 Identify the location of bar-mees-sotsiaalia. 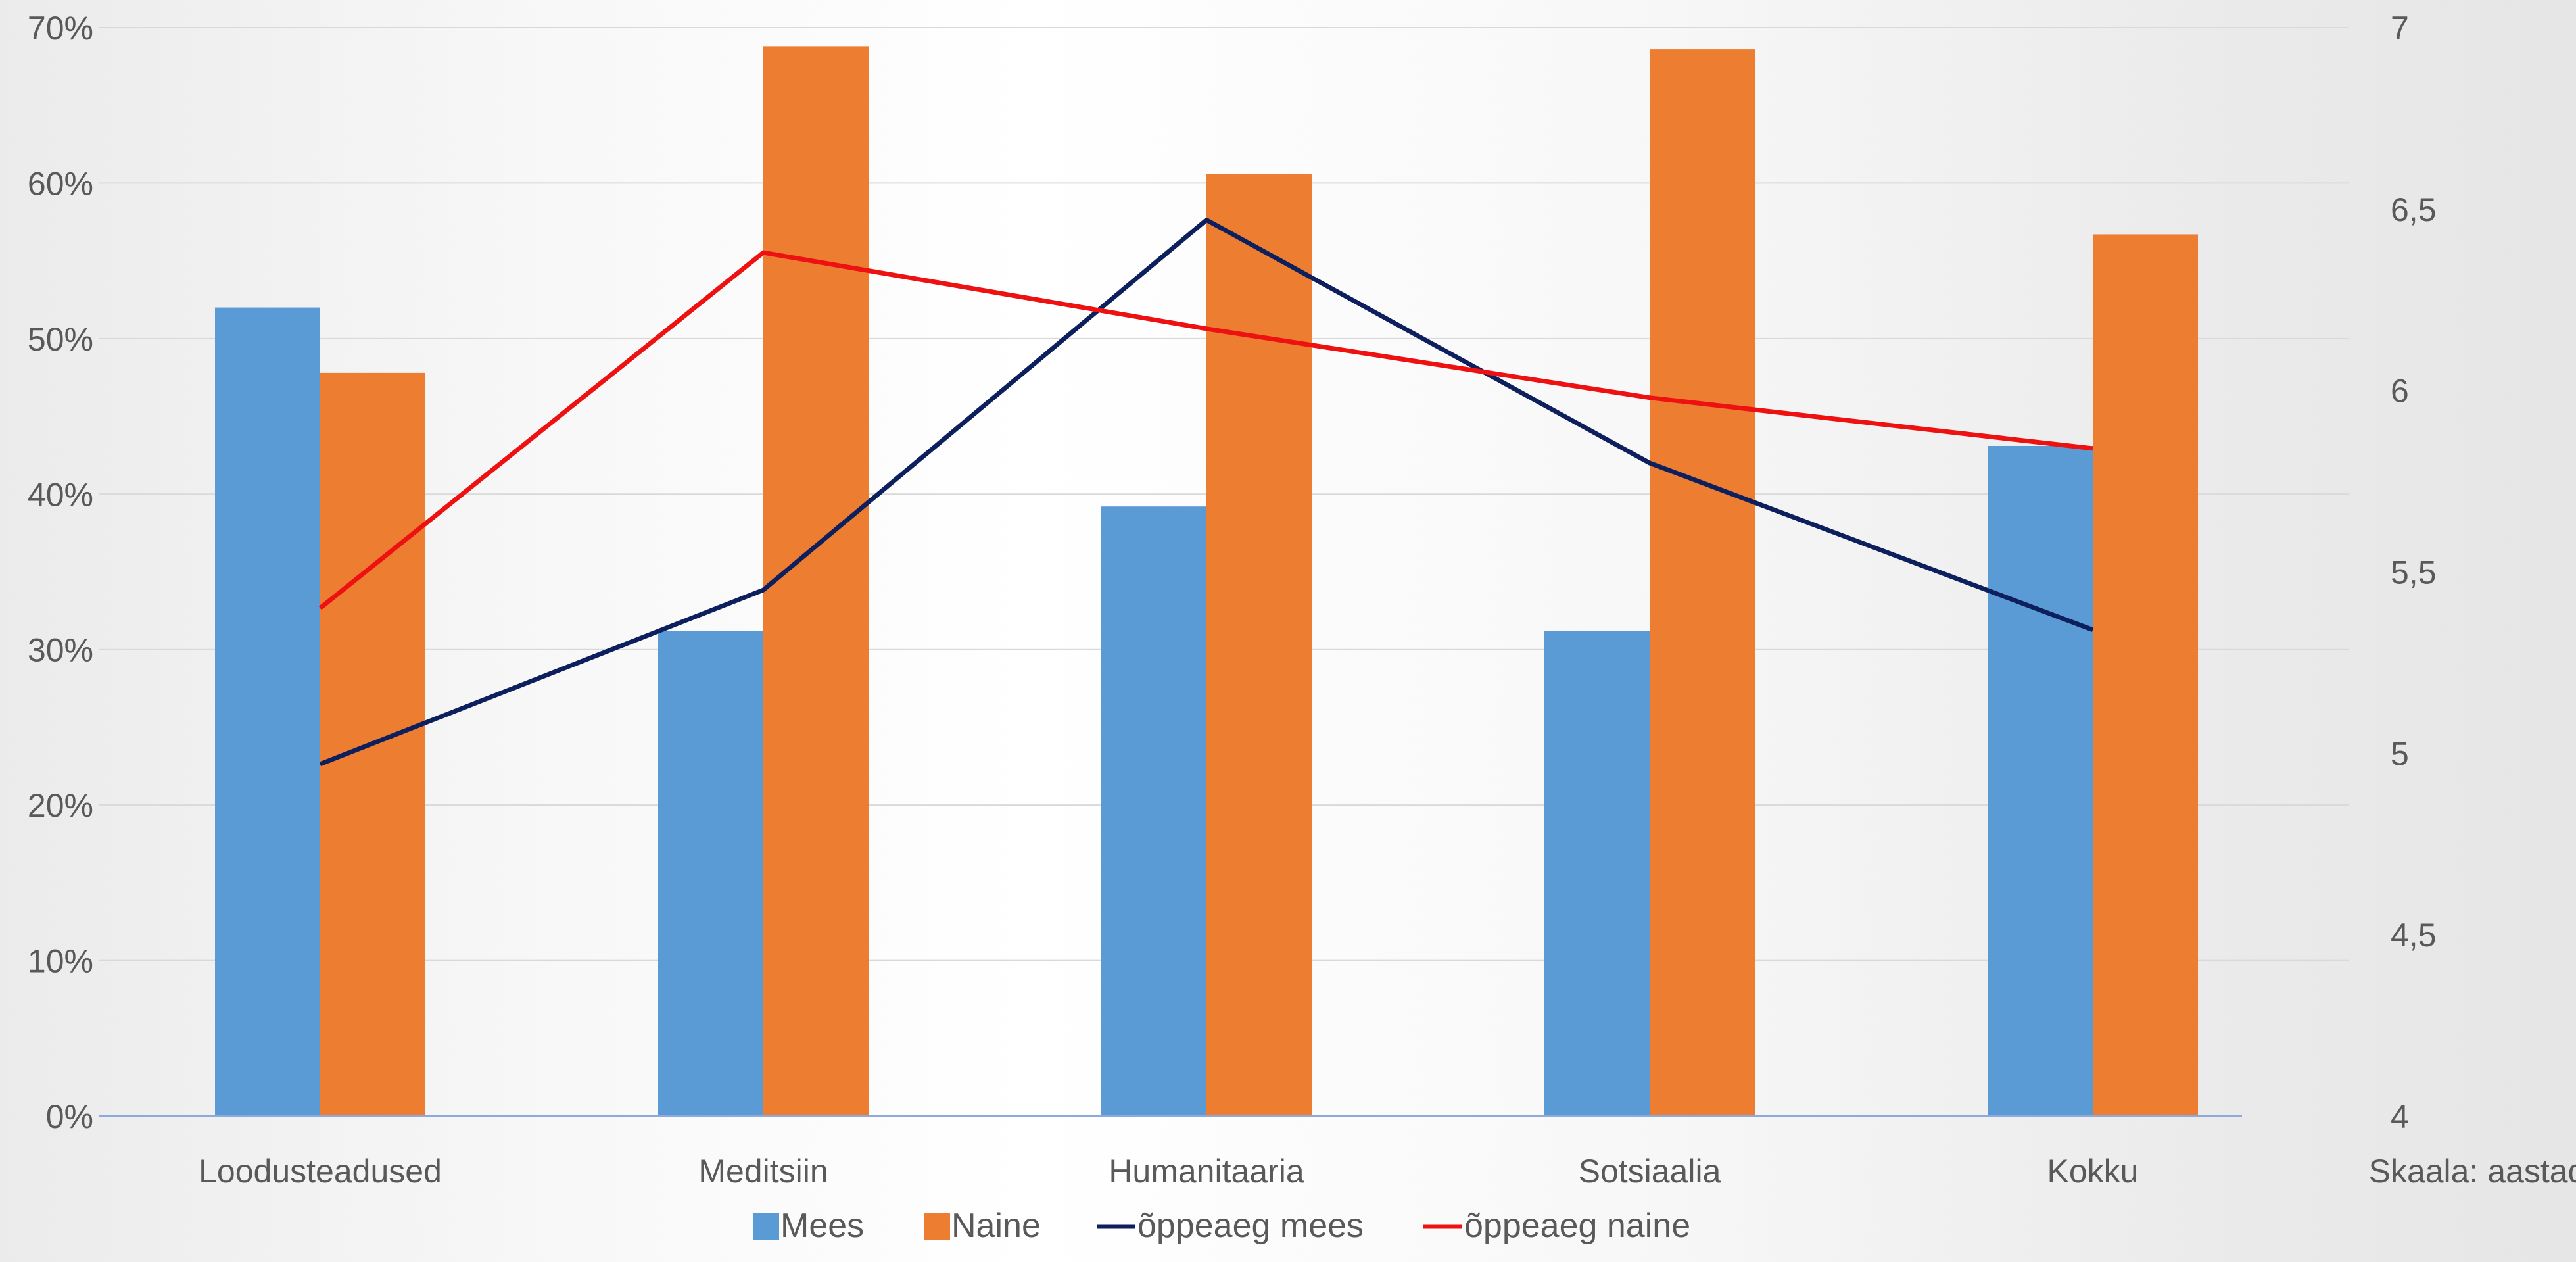
(1597, 873).